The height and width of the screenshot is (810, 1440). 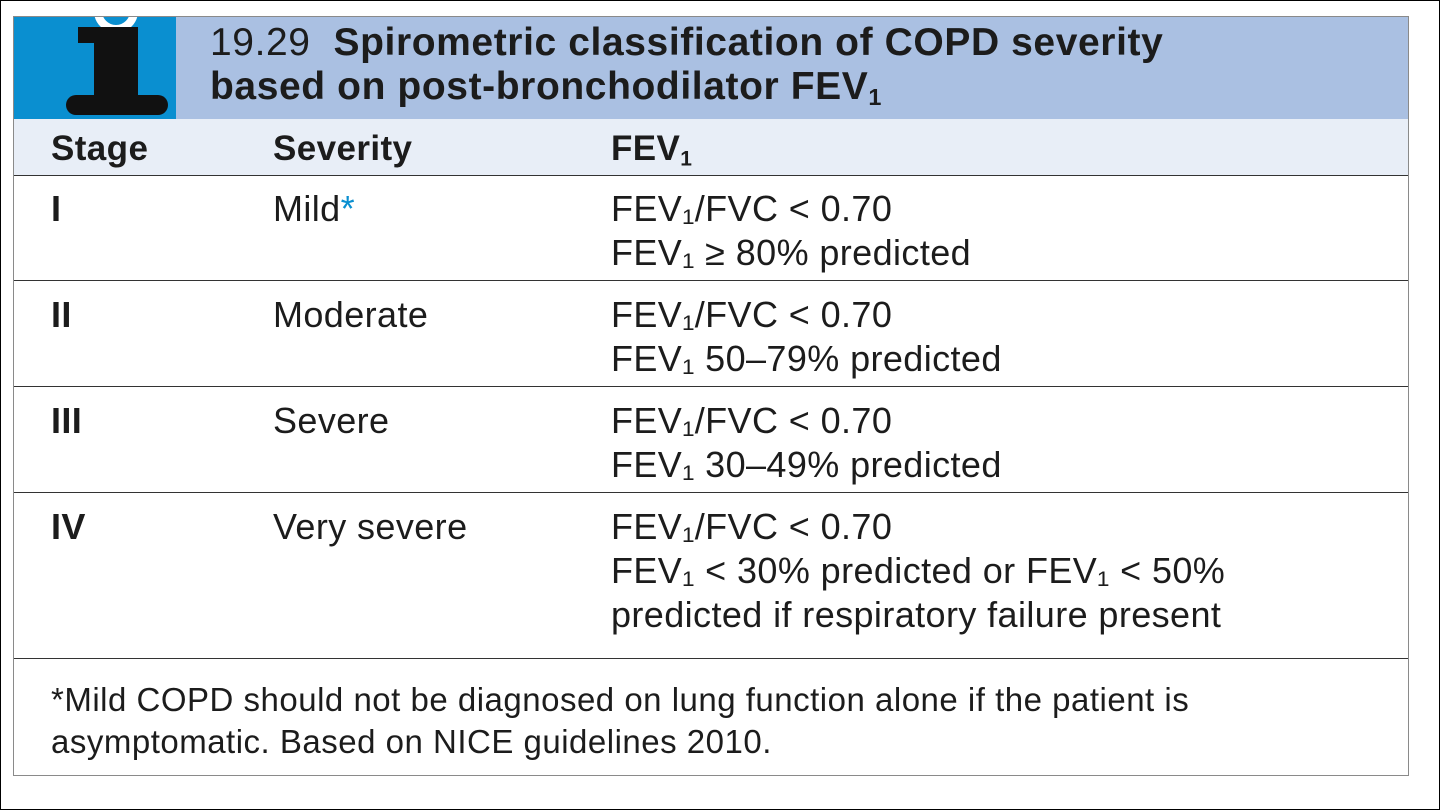 I want to click on title-subscript: 1, so click(x=875, y=96).